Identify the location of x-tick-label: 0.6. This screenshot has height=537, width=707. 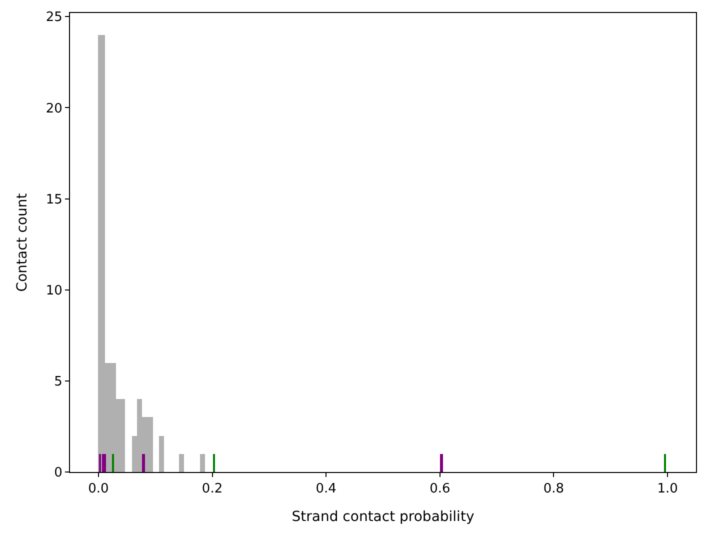
(440, 489).